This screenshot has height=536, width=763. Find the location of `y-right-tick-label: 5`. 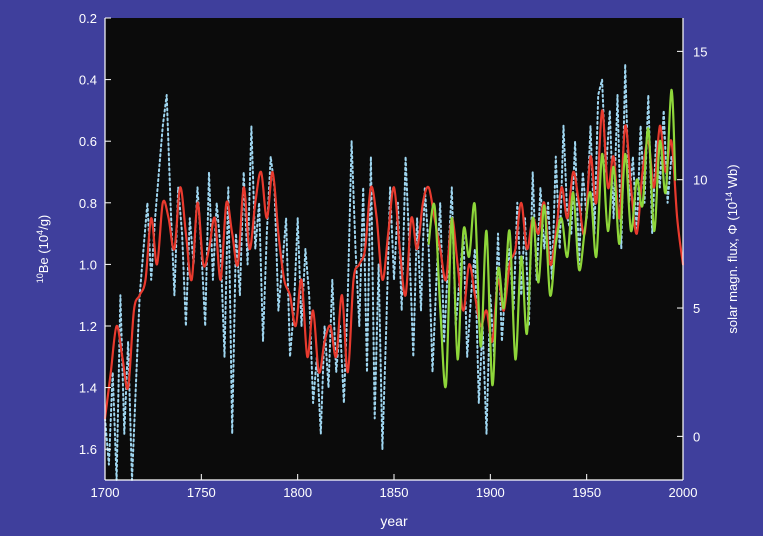

y-right-tick-label: 5 is located at coordinates (696, 308).